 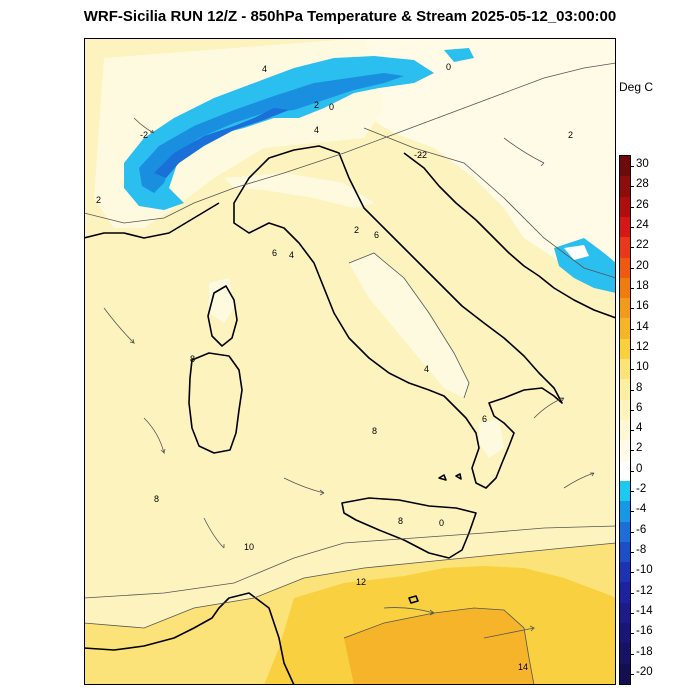 I want to click on field-cold-patch-small, so click(x=459, y=55).